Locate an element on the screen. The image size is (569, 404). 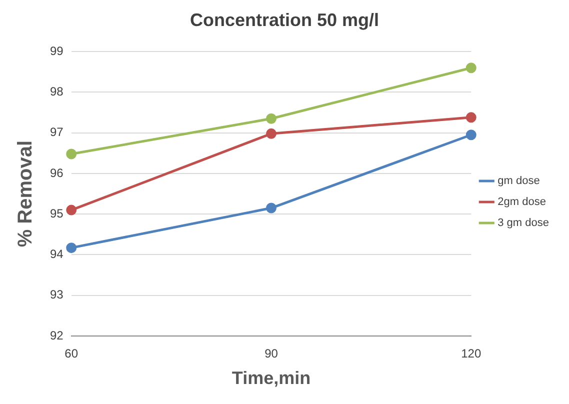
legend-label: gm dose is located at coordinates (519, 181).